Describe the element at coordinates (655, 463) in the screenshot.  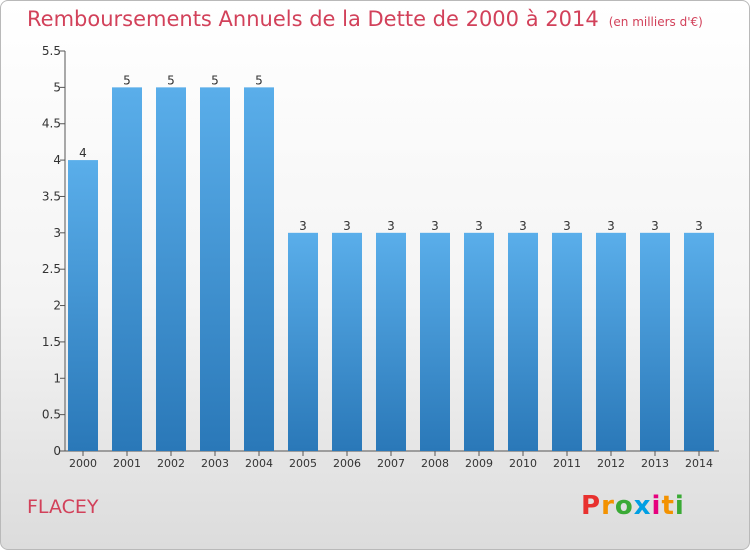
I see `x-tick-label: 2013` at that location.